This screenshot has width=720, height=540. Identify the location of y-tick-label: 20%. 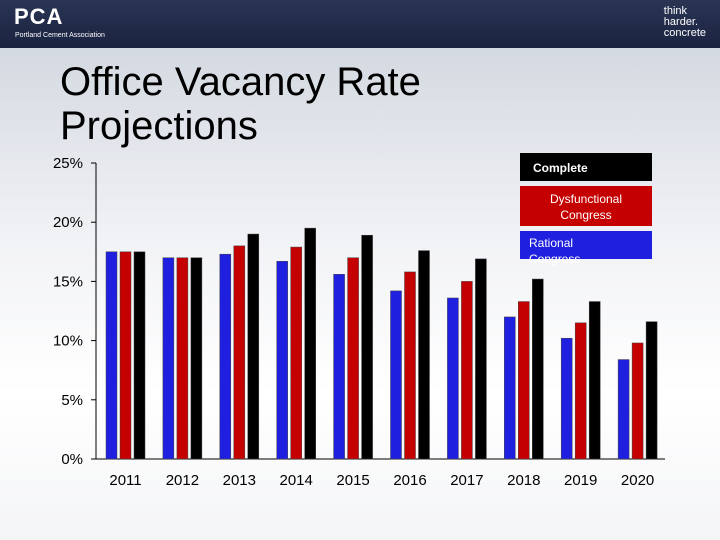
(68, 222).